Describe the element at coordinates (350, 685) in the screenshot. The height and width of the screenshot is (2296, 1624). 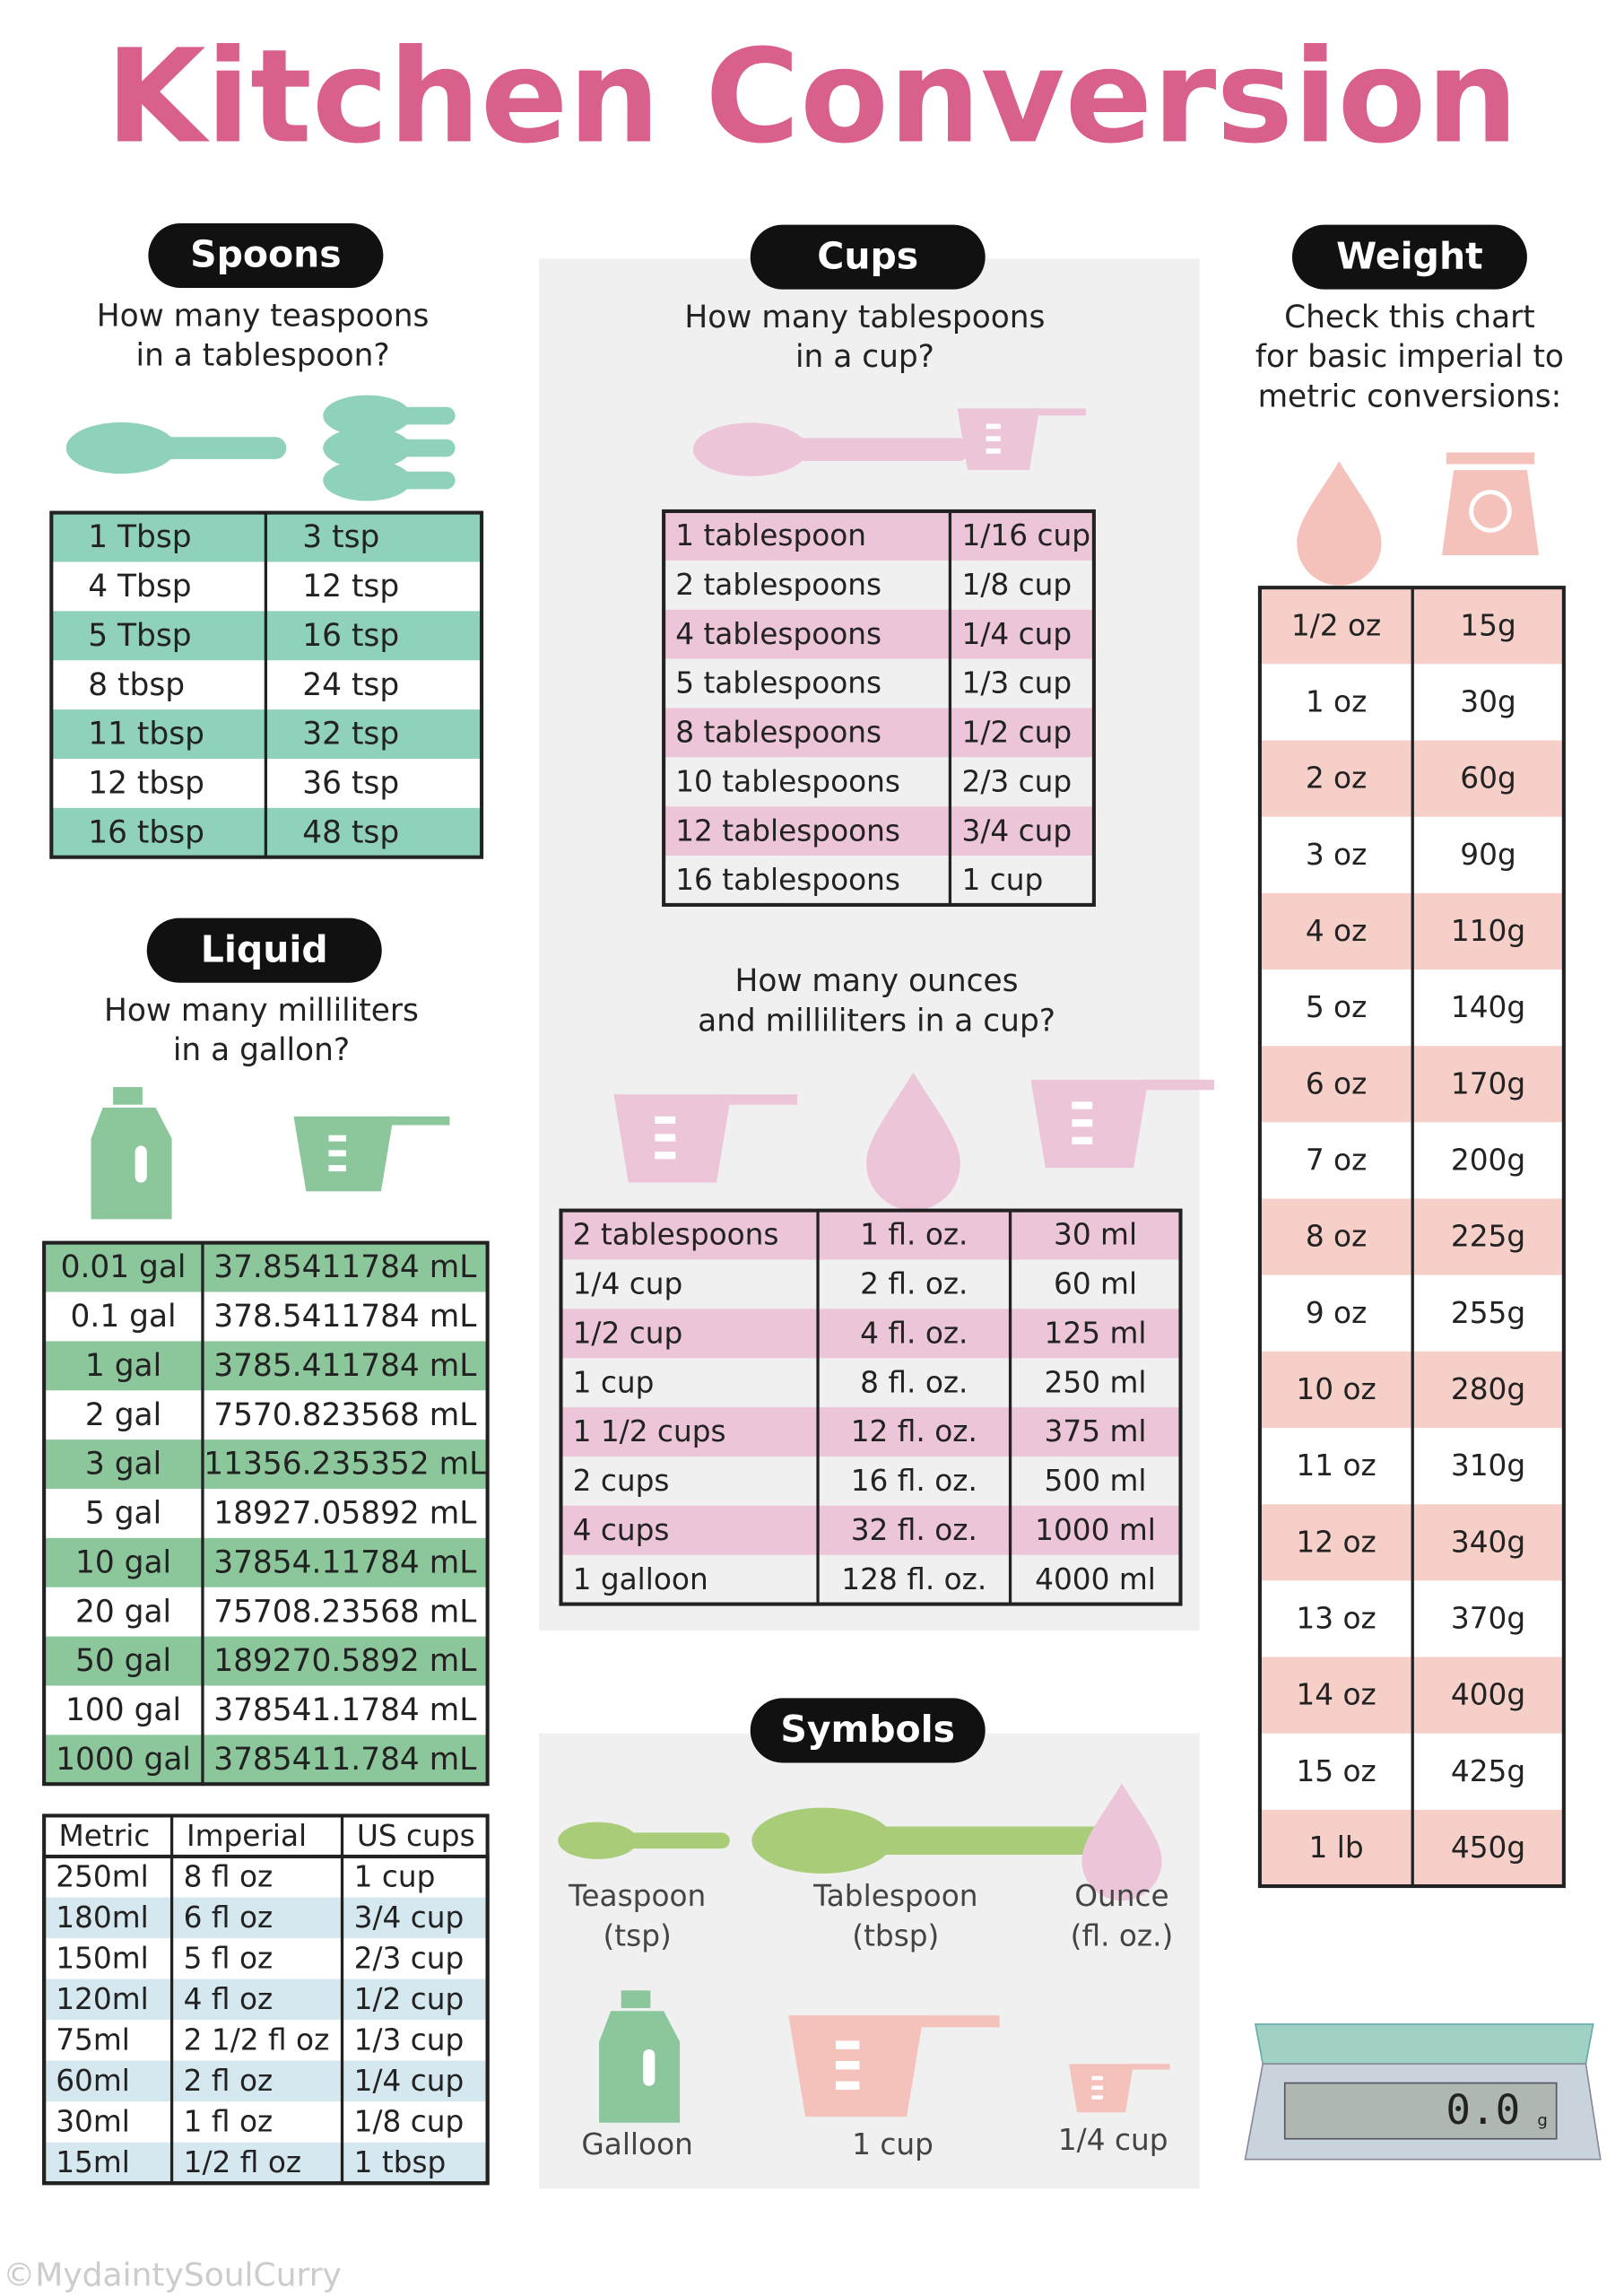
I see `table-cell: 24 tsp` at that location.